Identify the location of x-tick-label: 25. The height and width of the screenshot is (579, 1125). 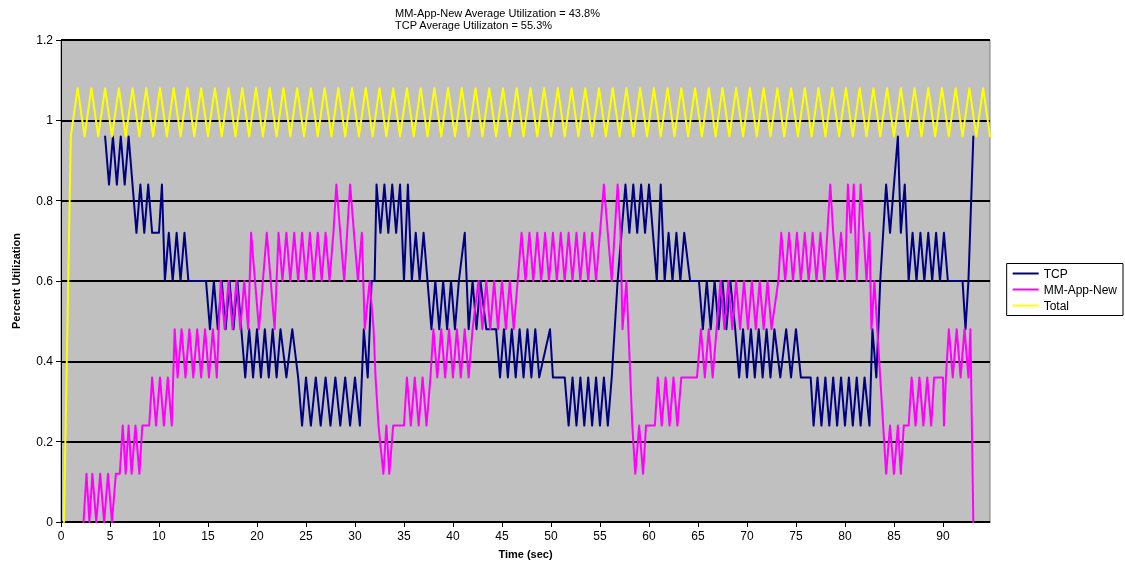
(306, 536).